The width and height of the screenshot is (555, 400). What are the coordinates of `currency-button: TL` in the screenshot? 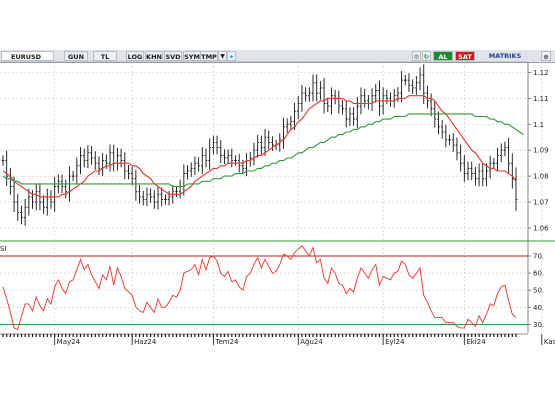 It's located at (105, 56).